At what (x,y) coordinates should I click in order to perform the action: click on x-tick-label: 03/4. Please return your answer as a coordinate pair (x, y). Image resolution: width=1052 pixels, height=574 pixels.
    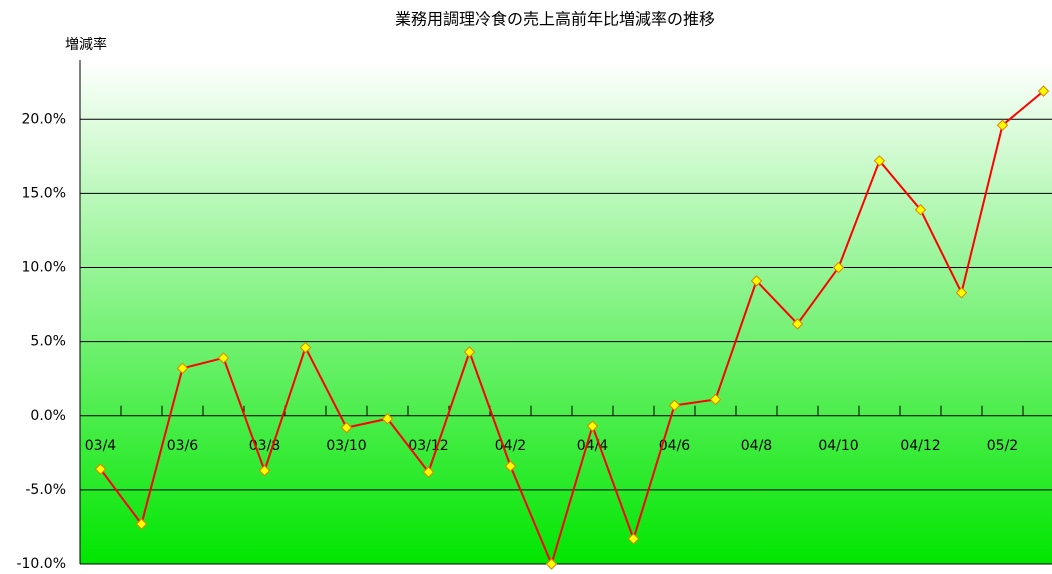
    Looking at the image, I should click on (101, 446).